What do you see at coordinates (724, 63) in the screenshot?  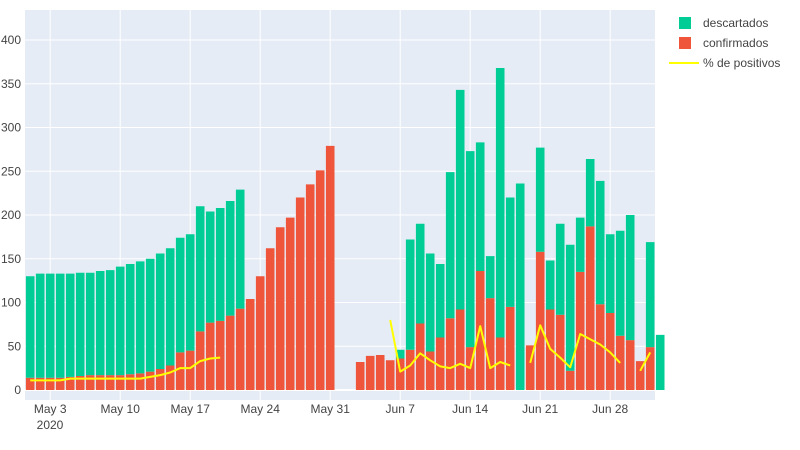 I see `legend-item-positivos: % de positivos` at bounding box center [724, 63].